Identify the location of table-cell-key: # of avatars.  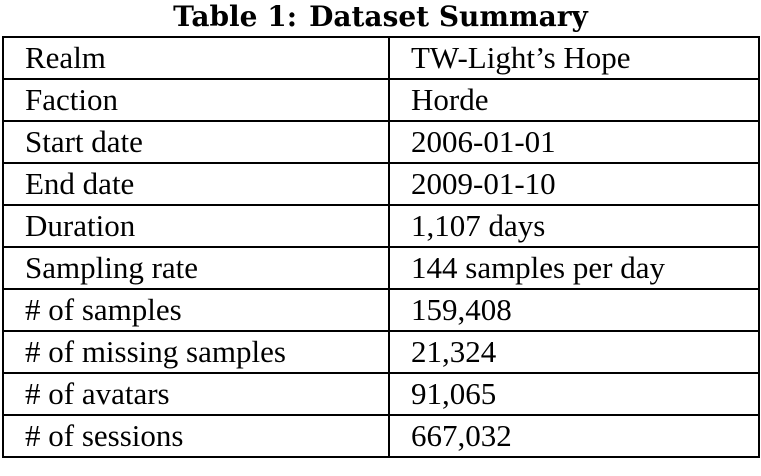
(196, 394).